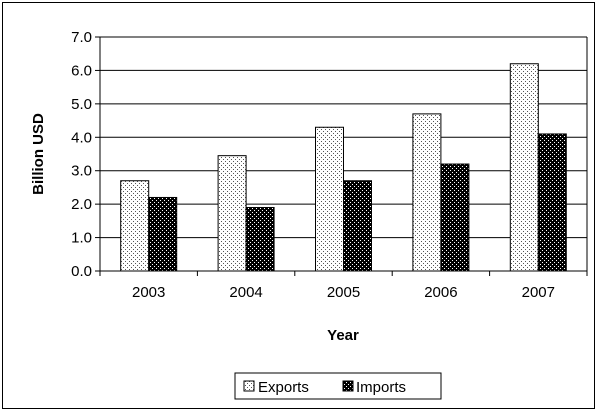 The height and width of the screenshot is (415, 599). What do you see at coordinates (343, 292) in the screenshot?
I see `x-tick-label: 2005` at bounding box center [343, 292].